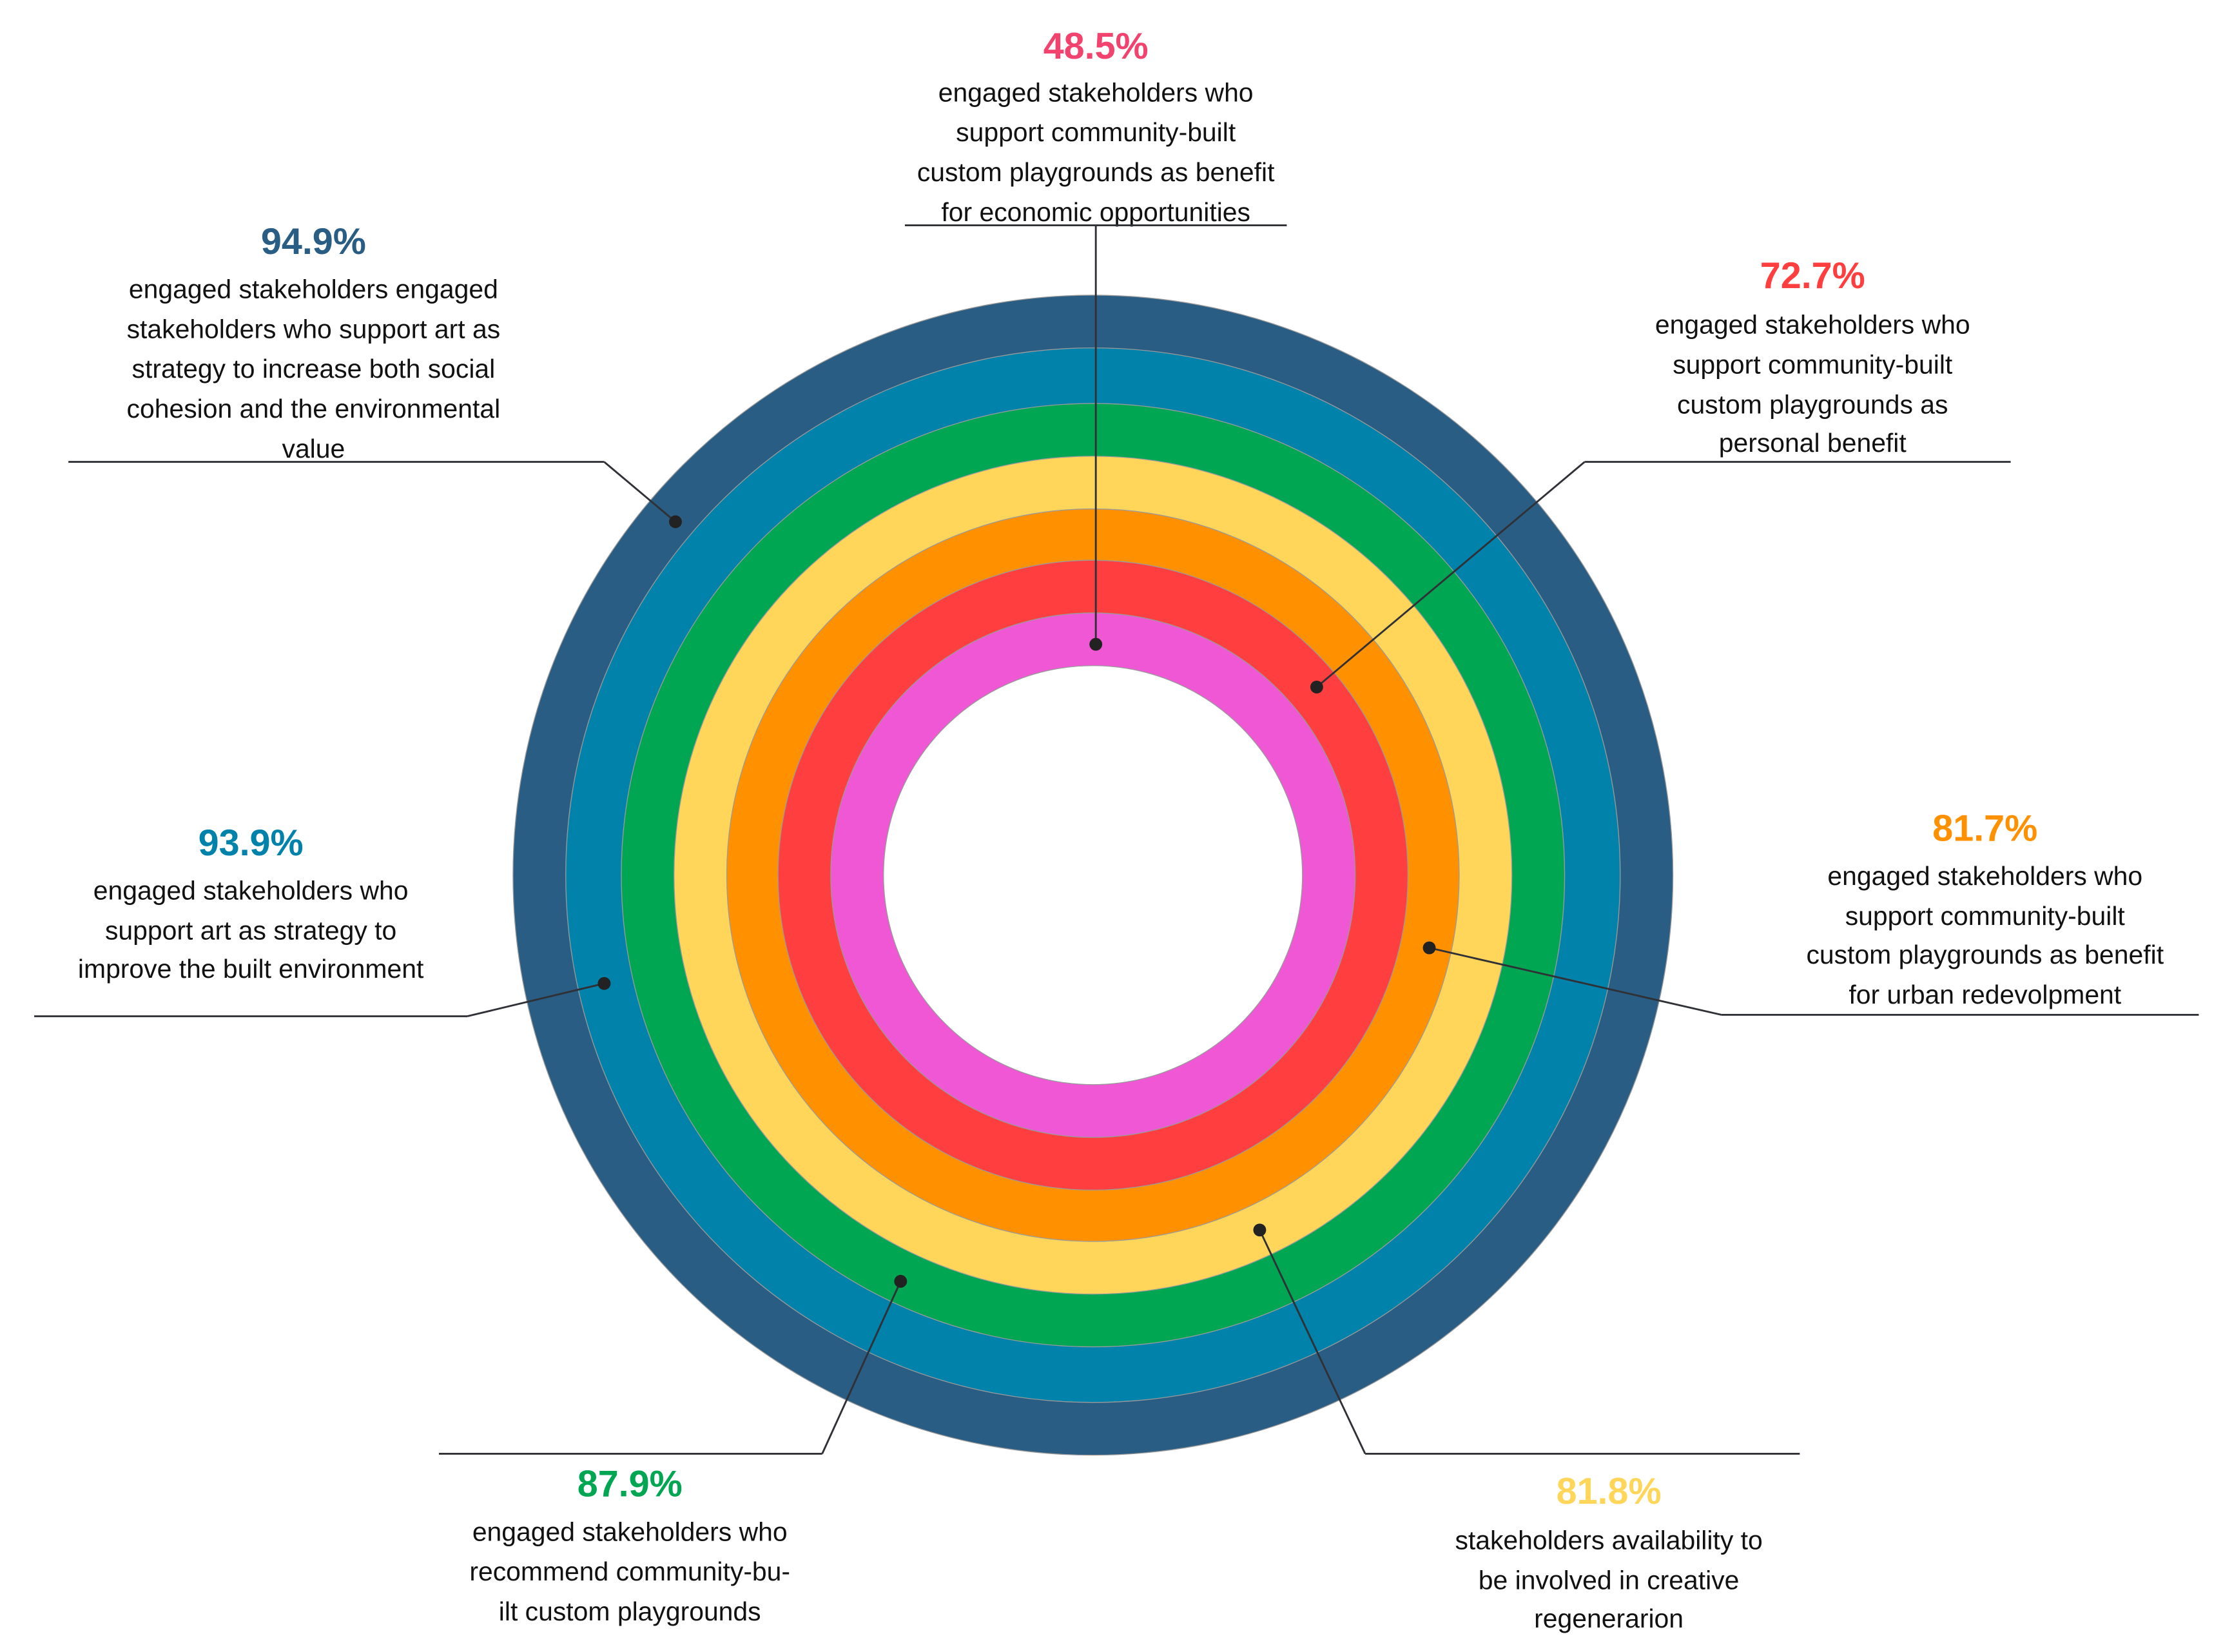  Describe the element at coordinates (1813, 275) in the screenshot. I see `value-label: 72.7%` at that location.